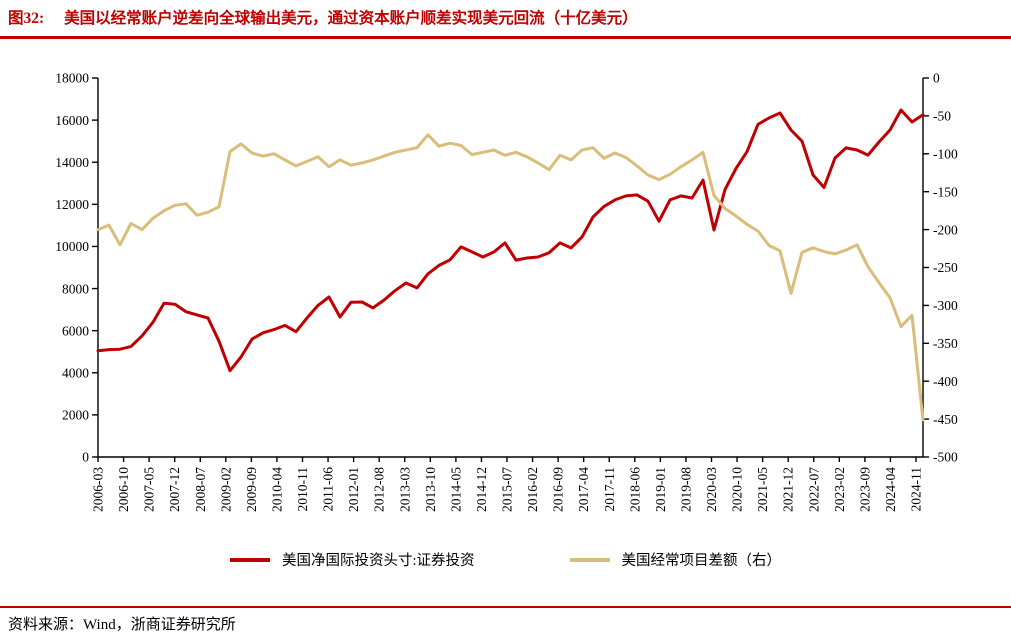  What do you see at coordinates (634, 489) in the screenshot?
I see `x-axis-tick-label: 2018-06` at bounding box center [634, 489].